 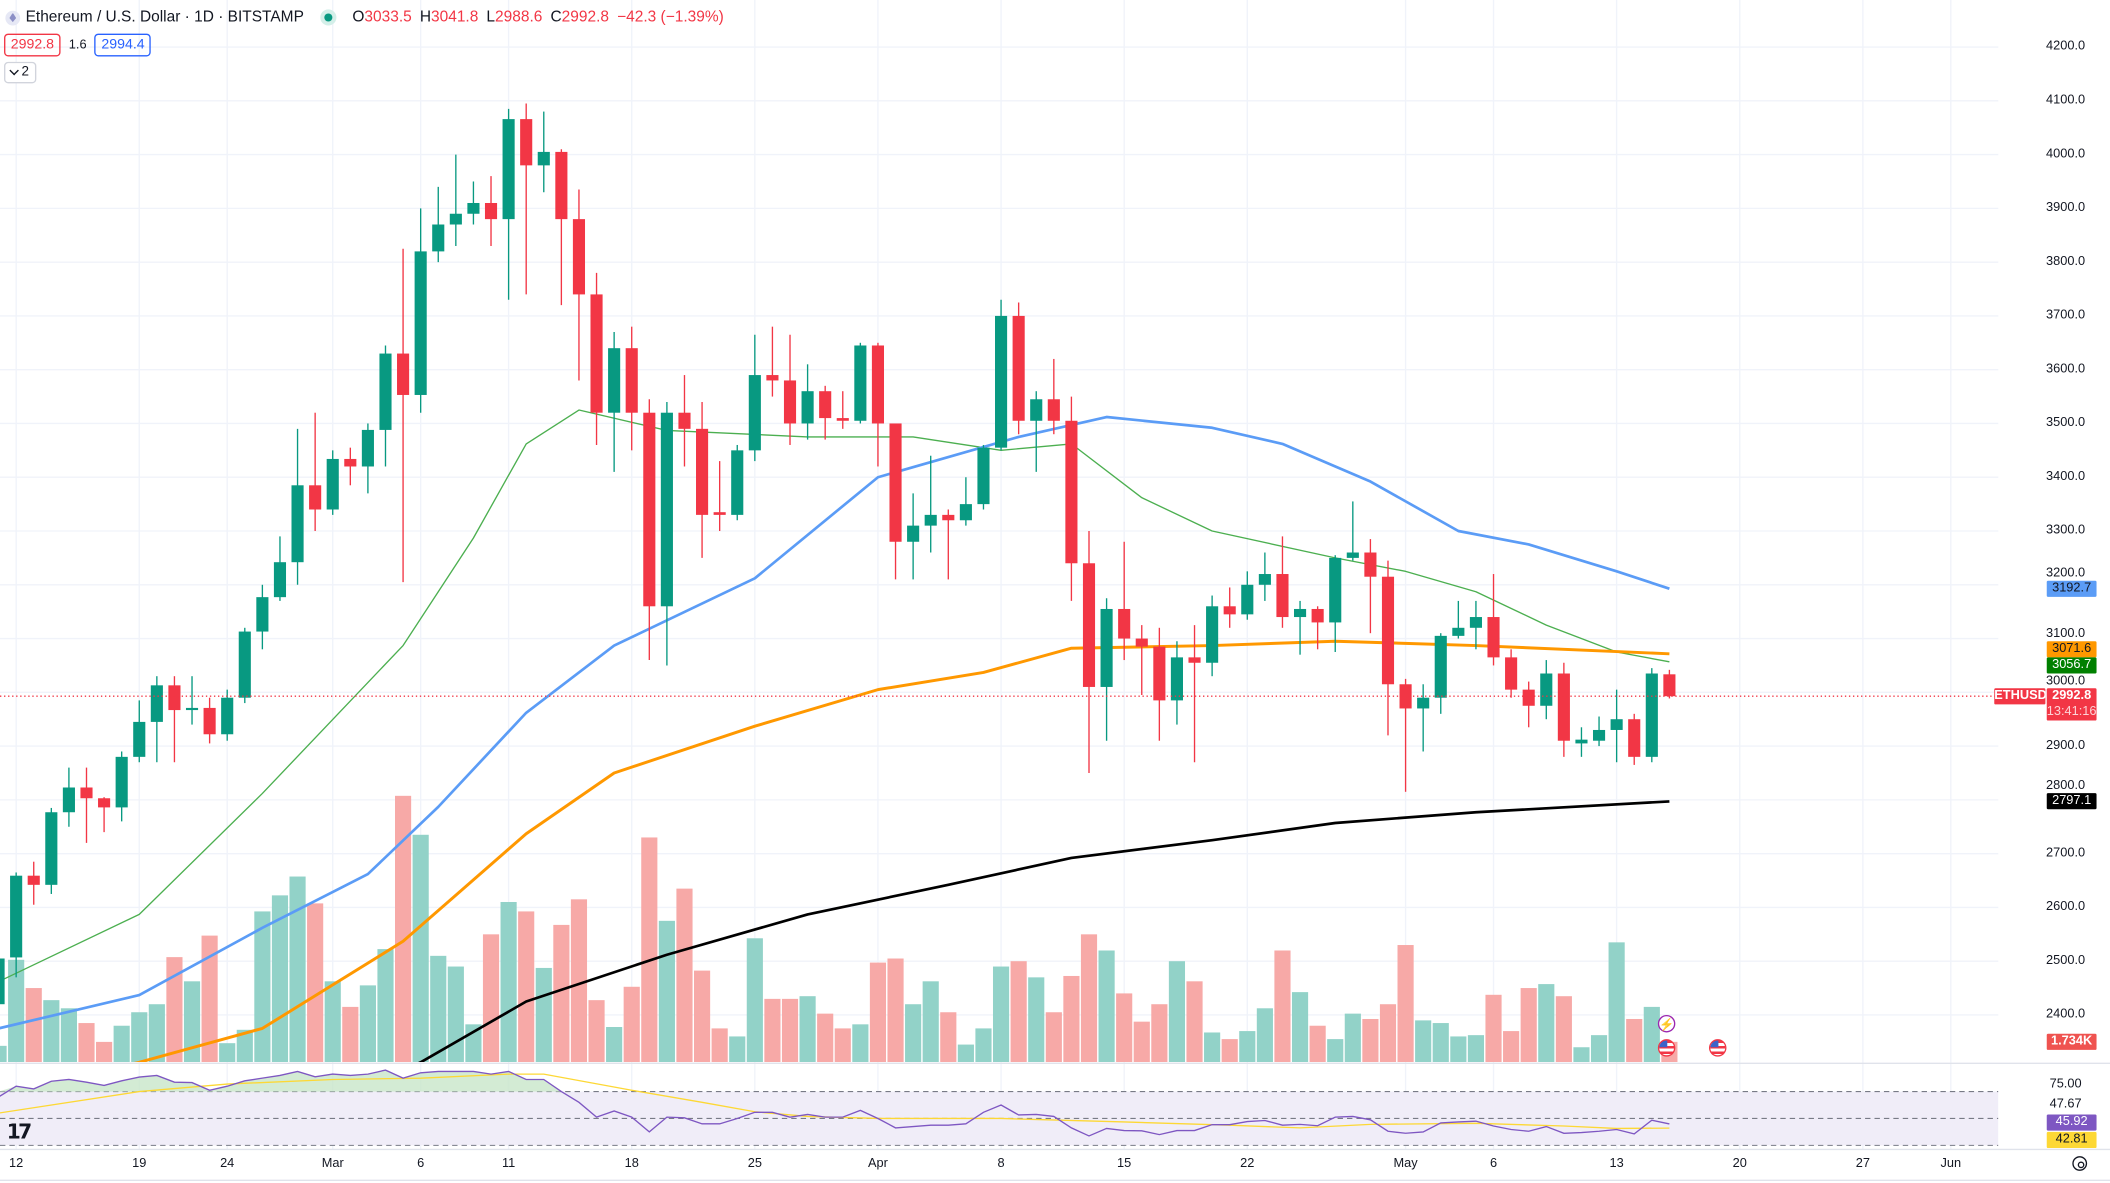 What do you see at coordinates (2072, 695) in the screenshot?
I see `last-price-value: 2992.8` at bounding box center [2072, 695].